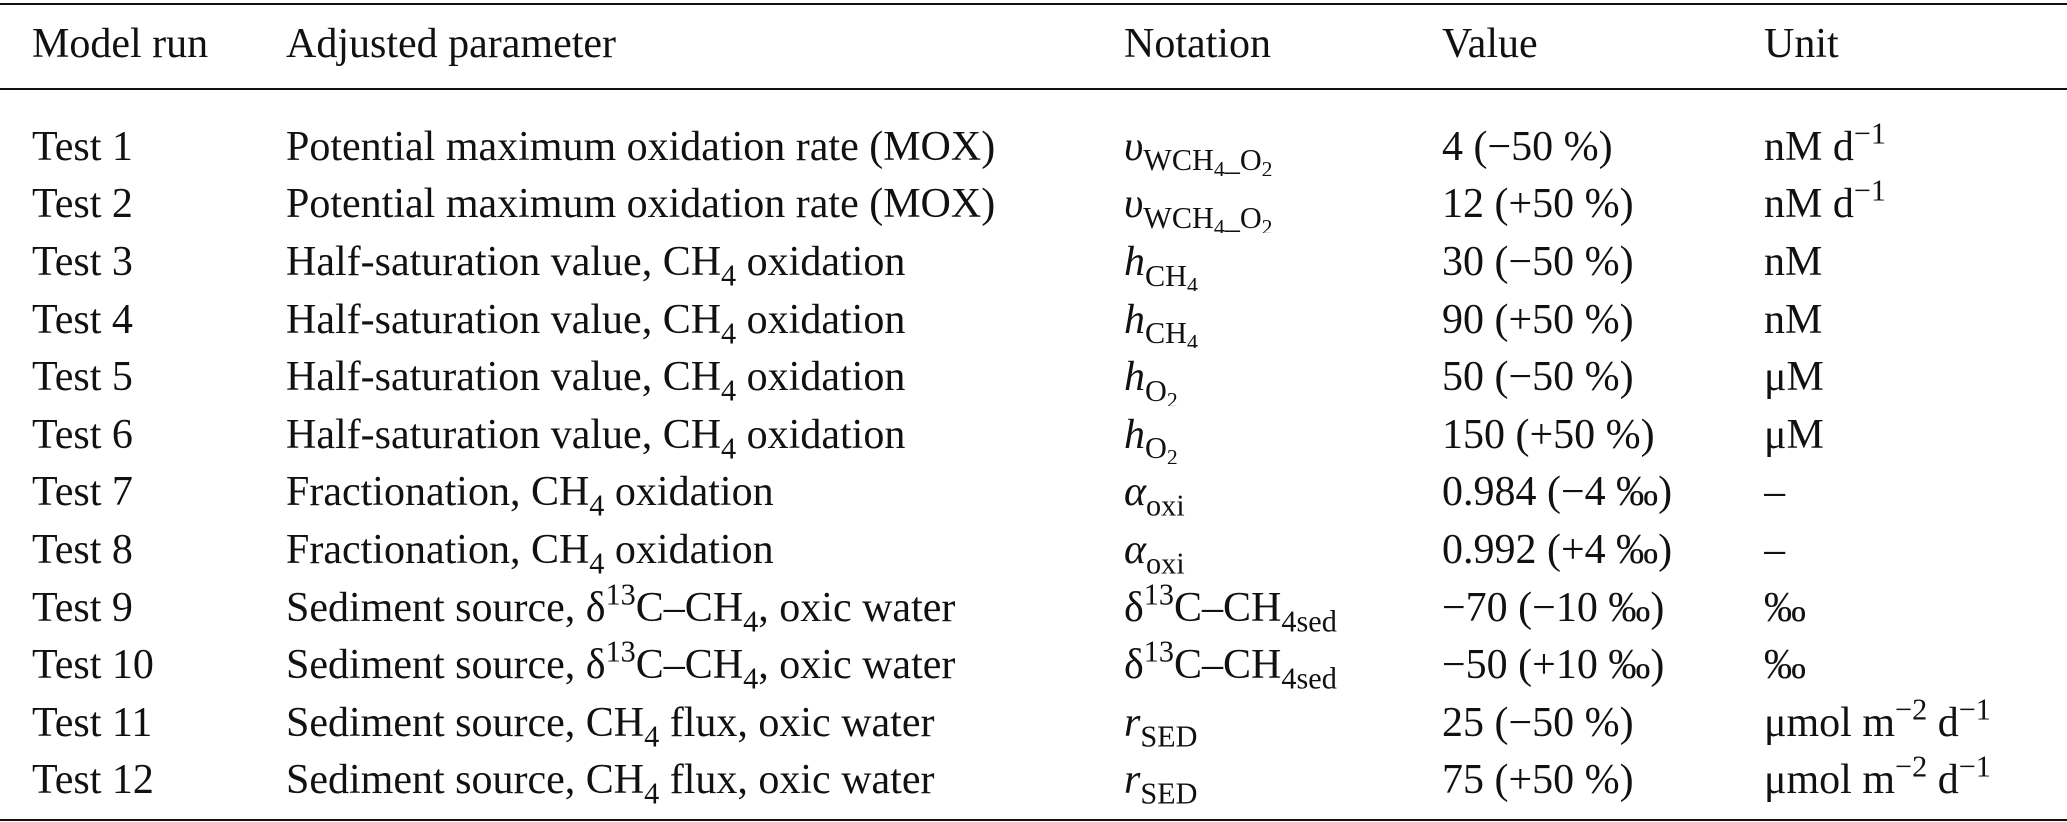 The height and width of the screenshot is (822, 2067). What do you see at coordinates (641, 146) in the screenshot?
I see `param-text: Potential maximum oxidation rate (MOX)` at bounding box center [641, 146].